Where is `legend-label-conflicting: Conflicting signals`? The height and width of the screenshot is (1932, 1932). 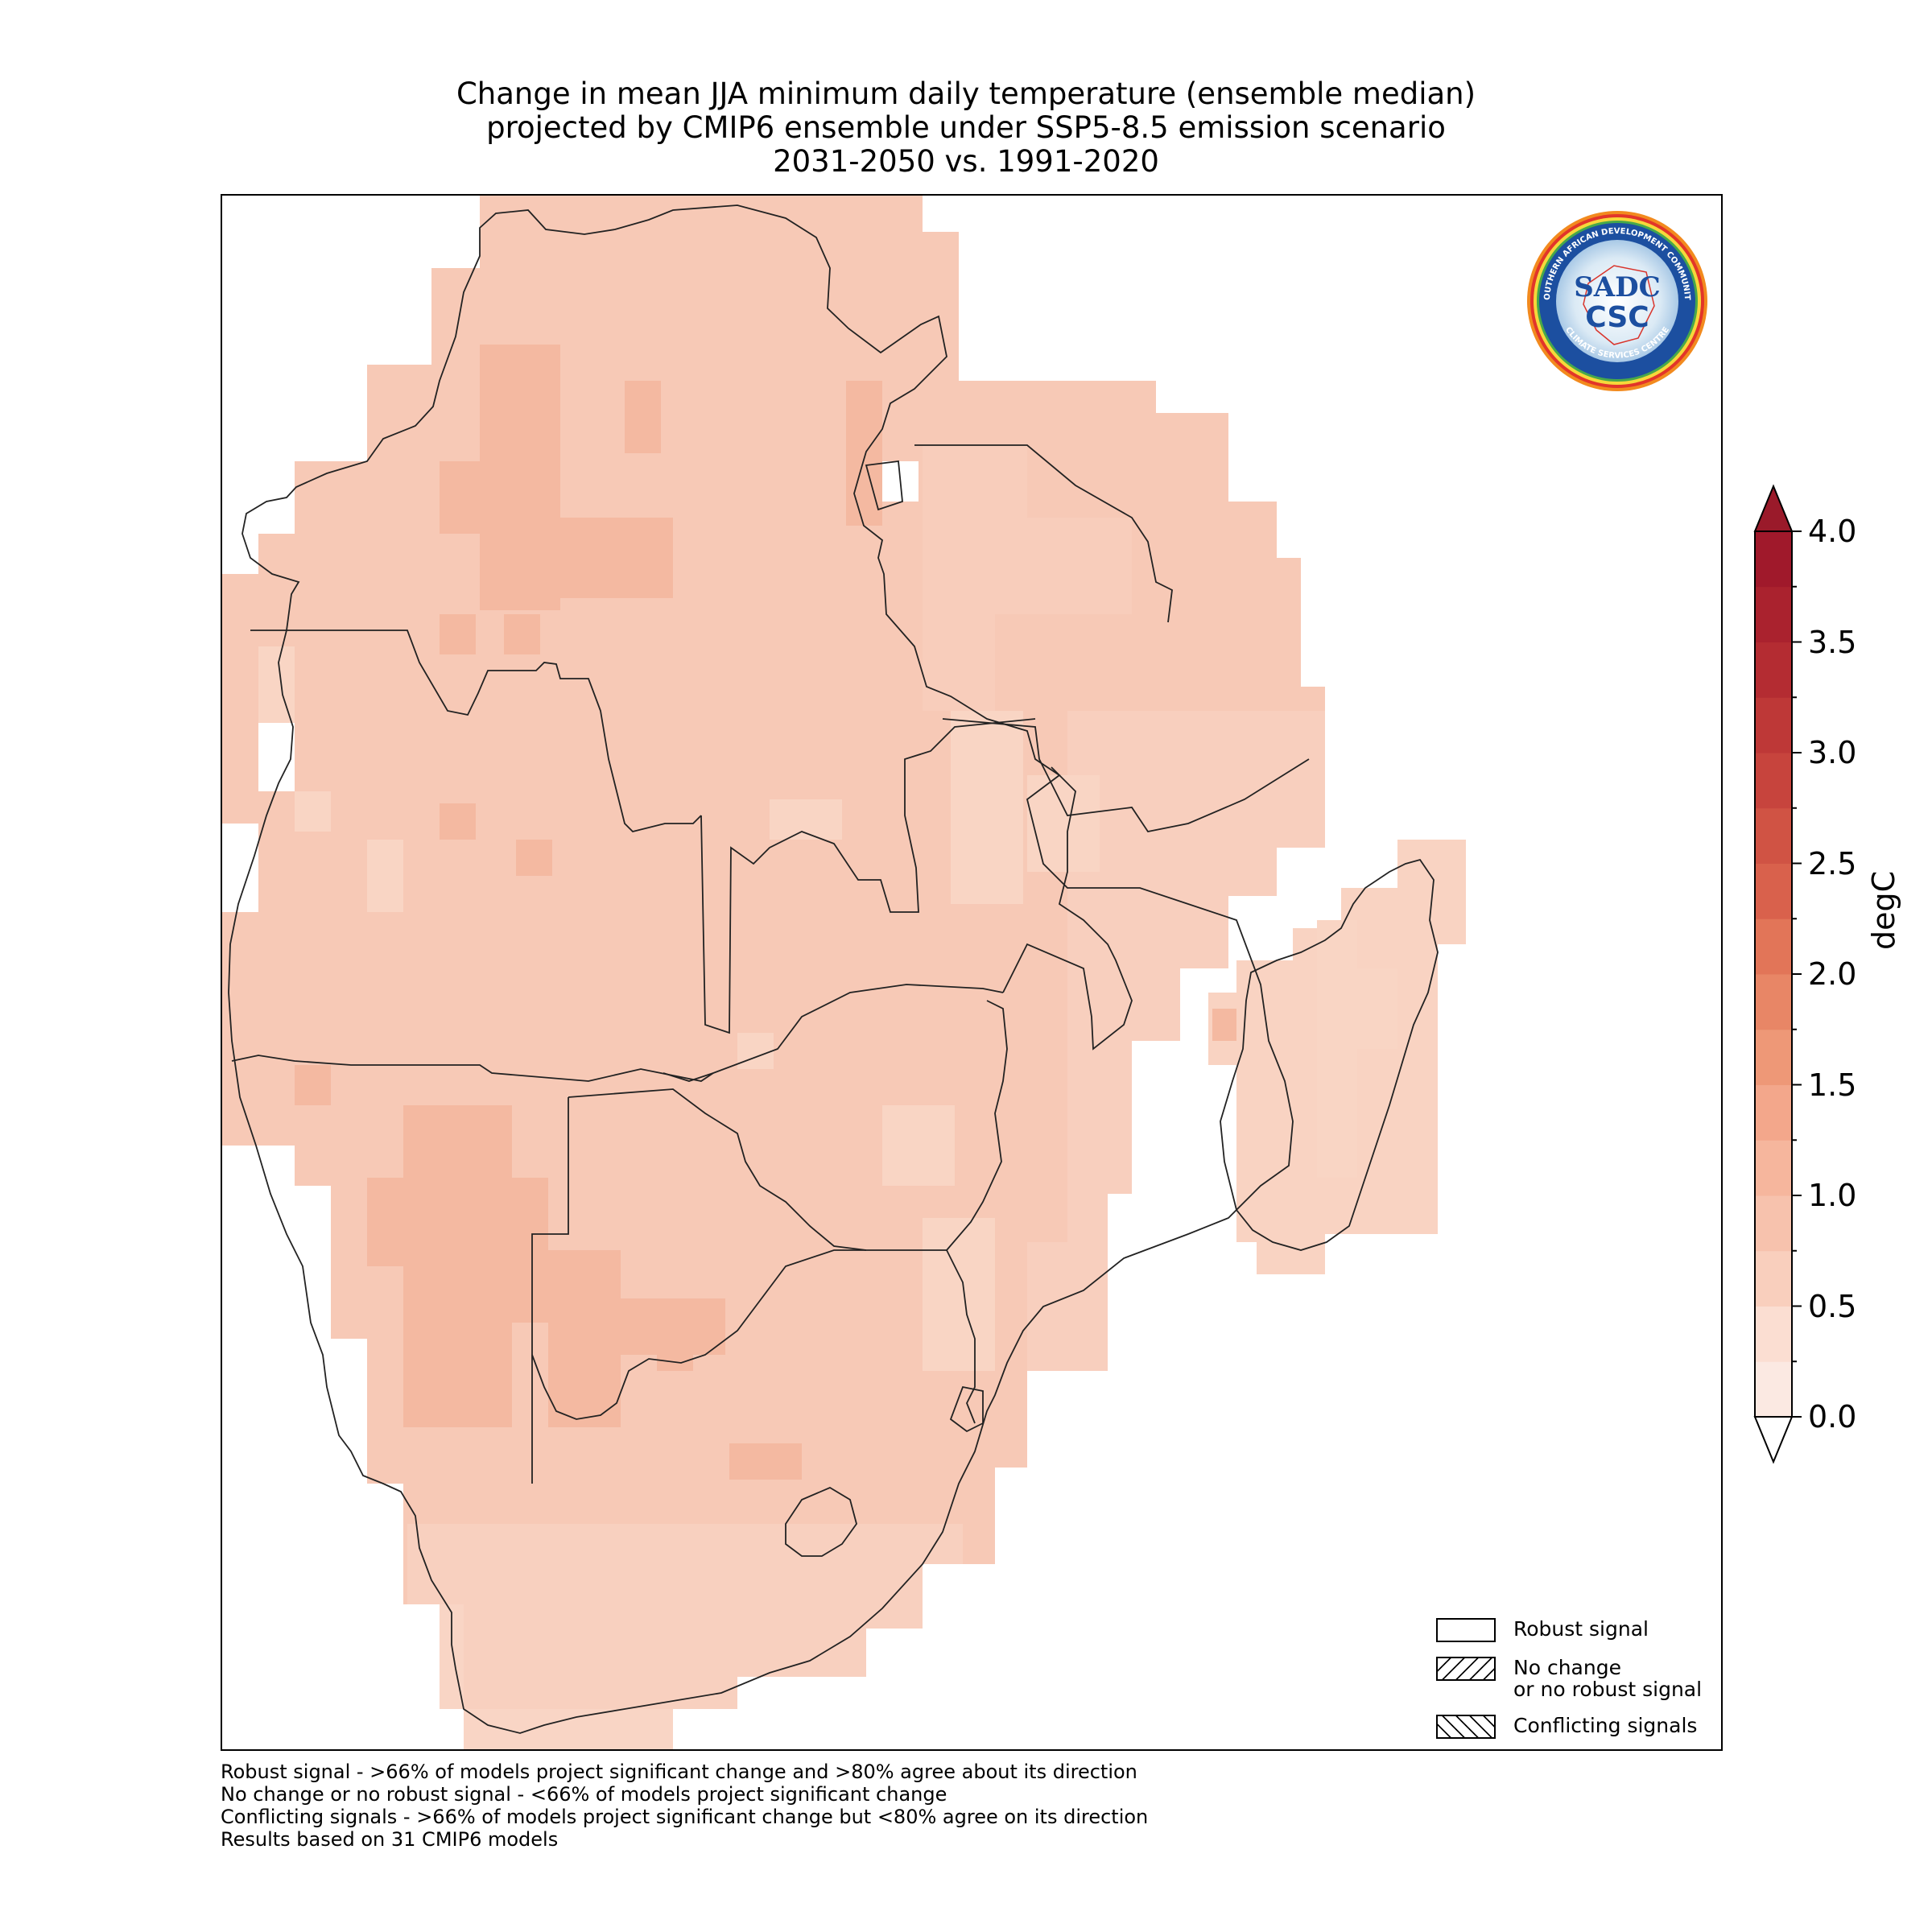
legend-label-conflicting: Conflicting signals is located at coordinates (1605, 1725).